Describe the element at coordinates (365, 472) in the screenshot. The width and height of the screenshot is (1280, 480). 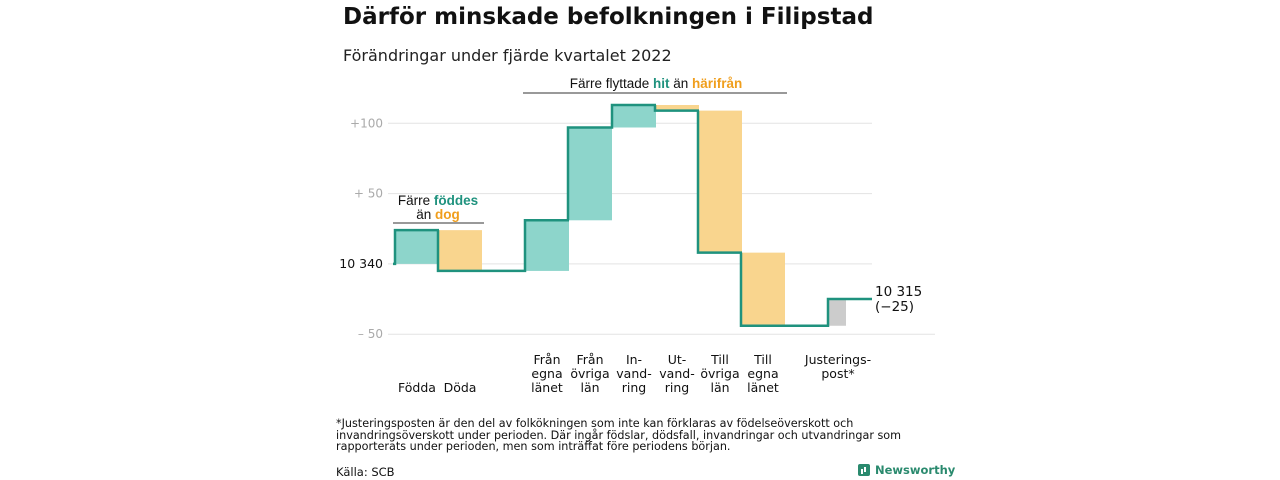
I see `source-note: Källa: SCB` at that location.